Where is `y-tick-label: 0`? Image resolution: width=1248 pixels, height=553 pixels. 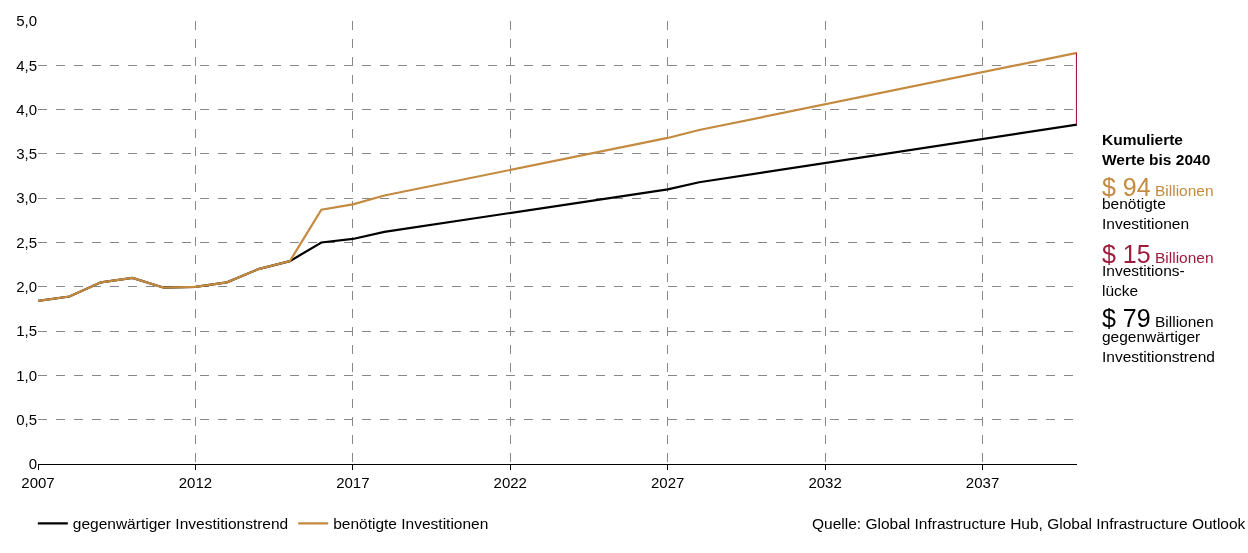 y-tick-label: 0 is located at coordinates (32, 464).